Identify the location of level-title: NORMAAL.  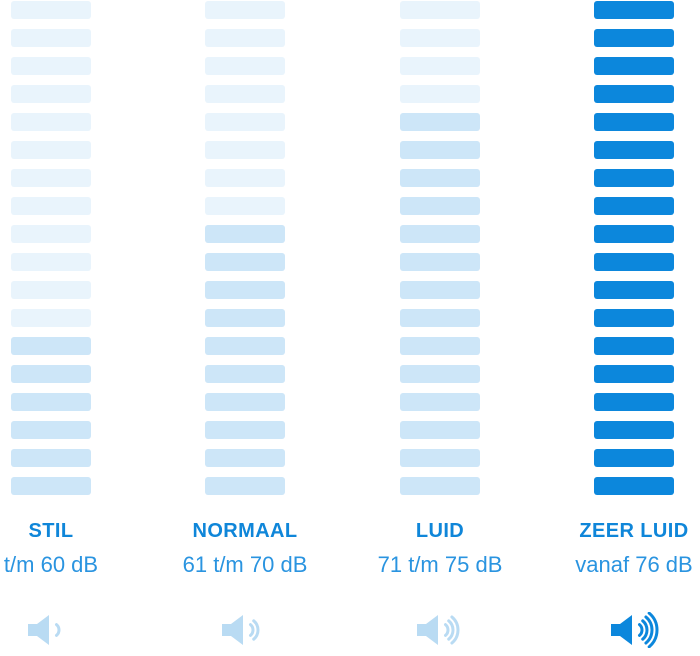
(245, 531).